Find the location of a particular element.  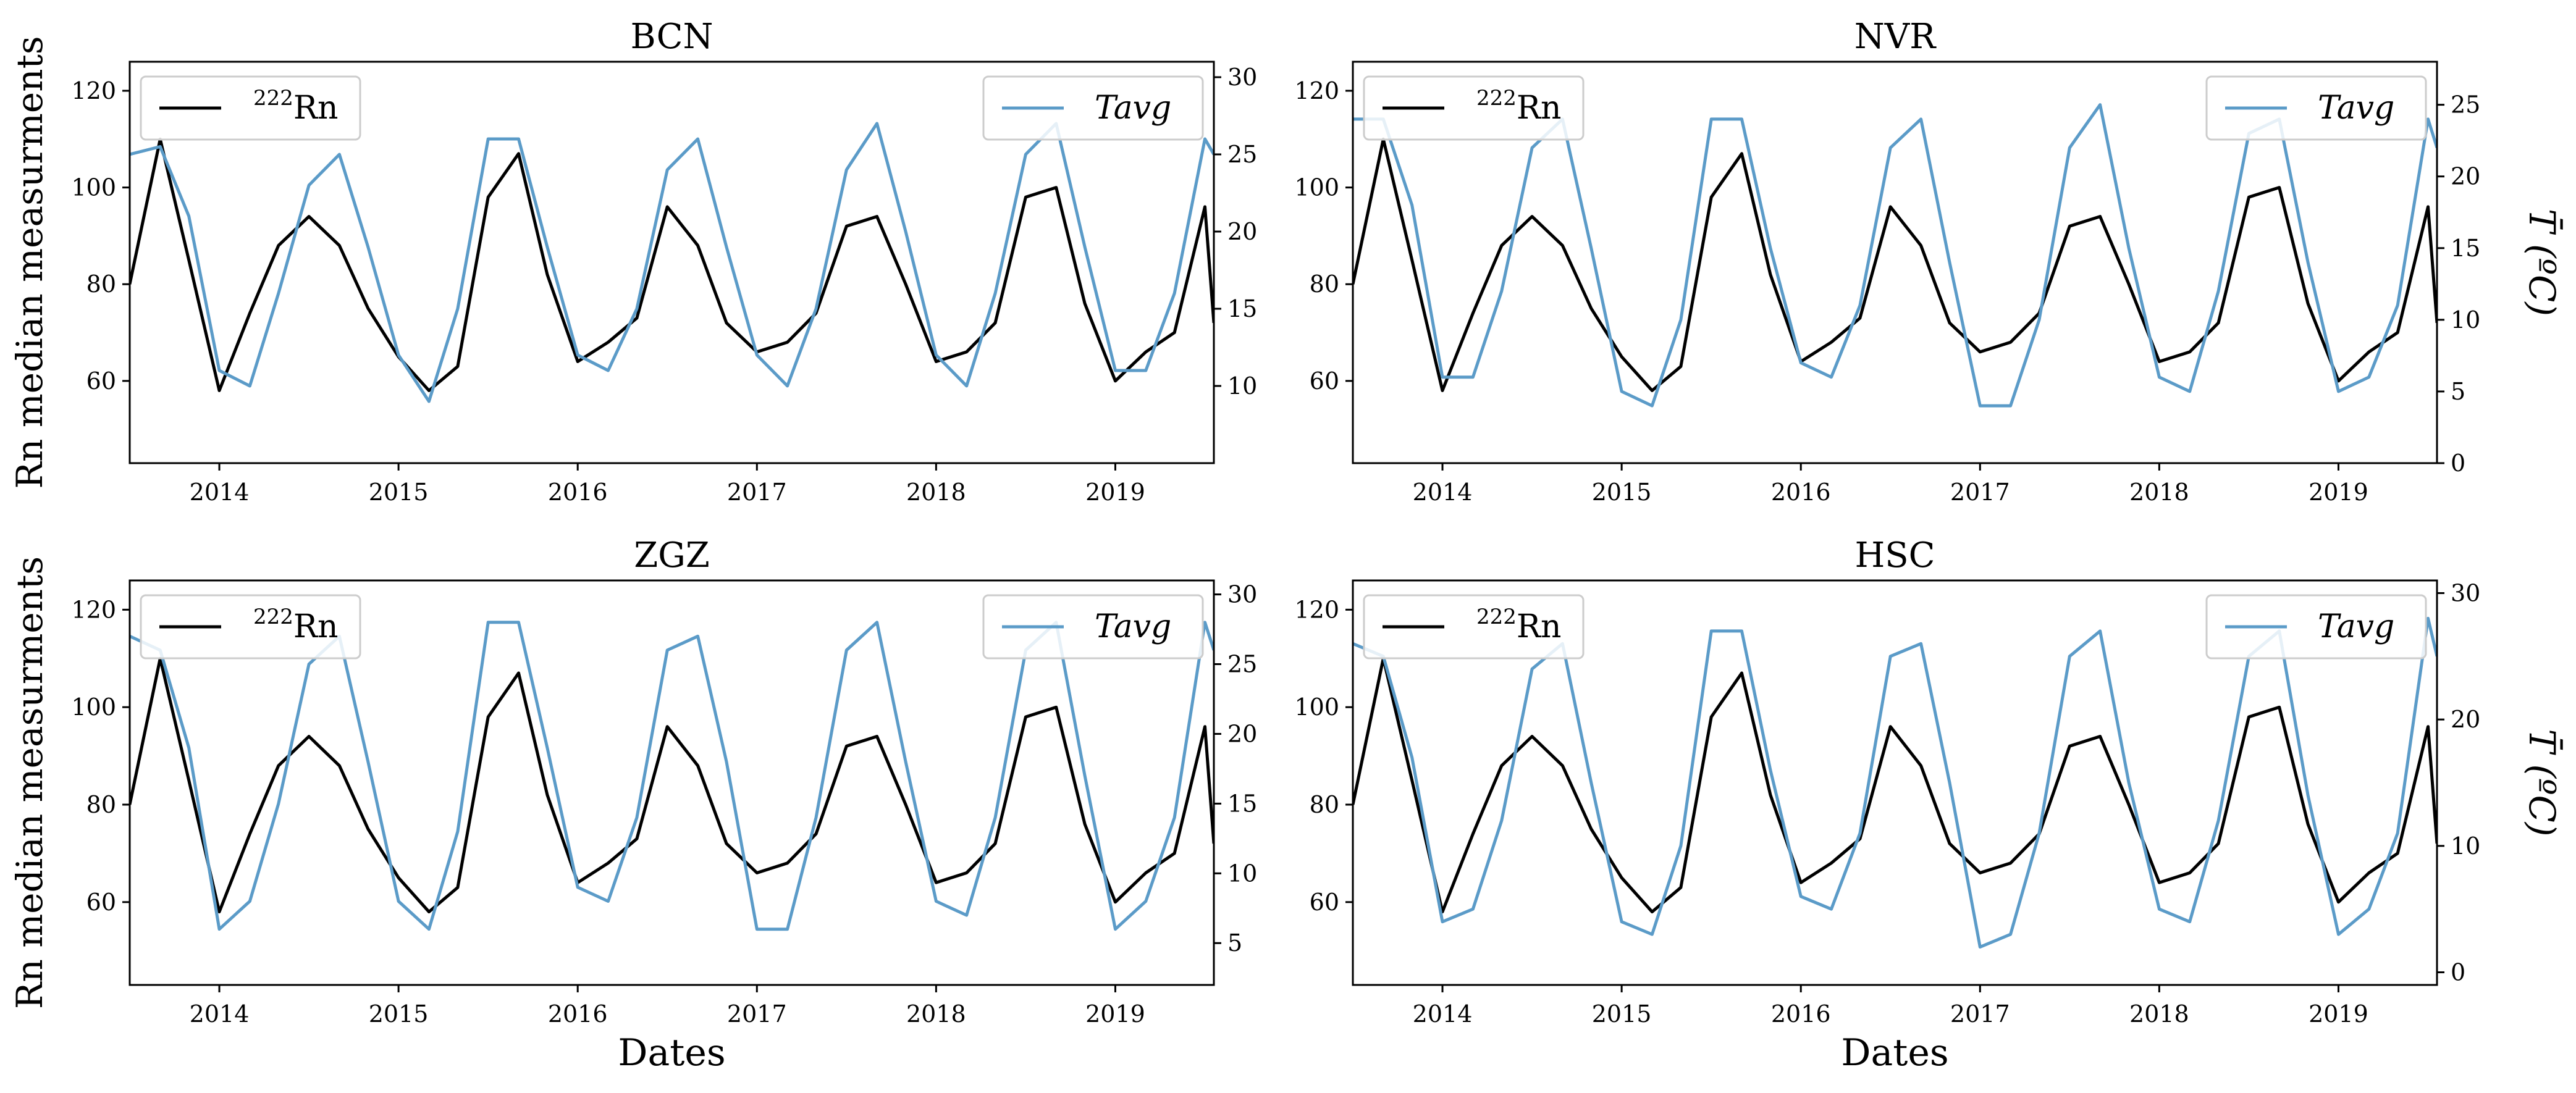

panel-title: BCN is located at coordinates (671, 37).